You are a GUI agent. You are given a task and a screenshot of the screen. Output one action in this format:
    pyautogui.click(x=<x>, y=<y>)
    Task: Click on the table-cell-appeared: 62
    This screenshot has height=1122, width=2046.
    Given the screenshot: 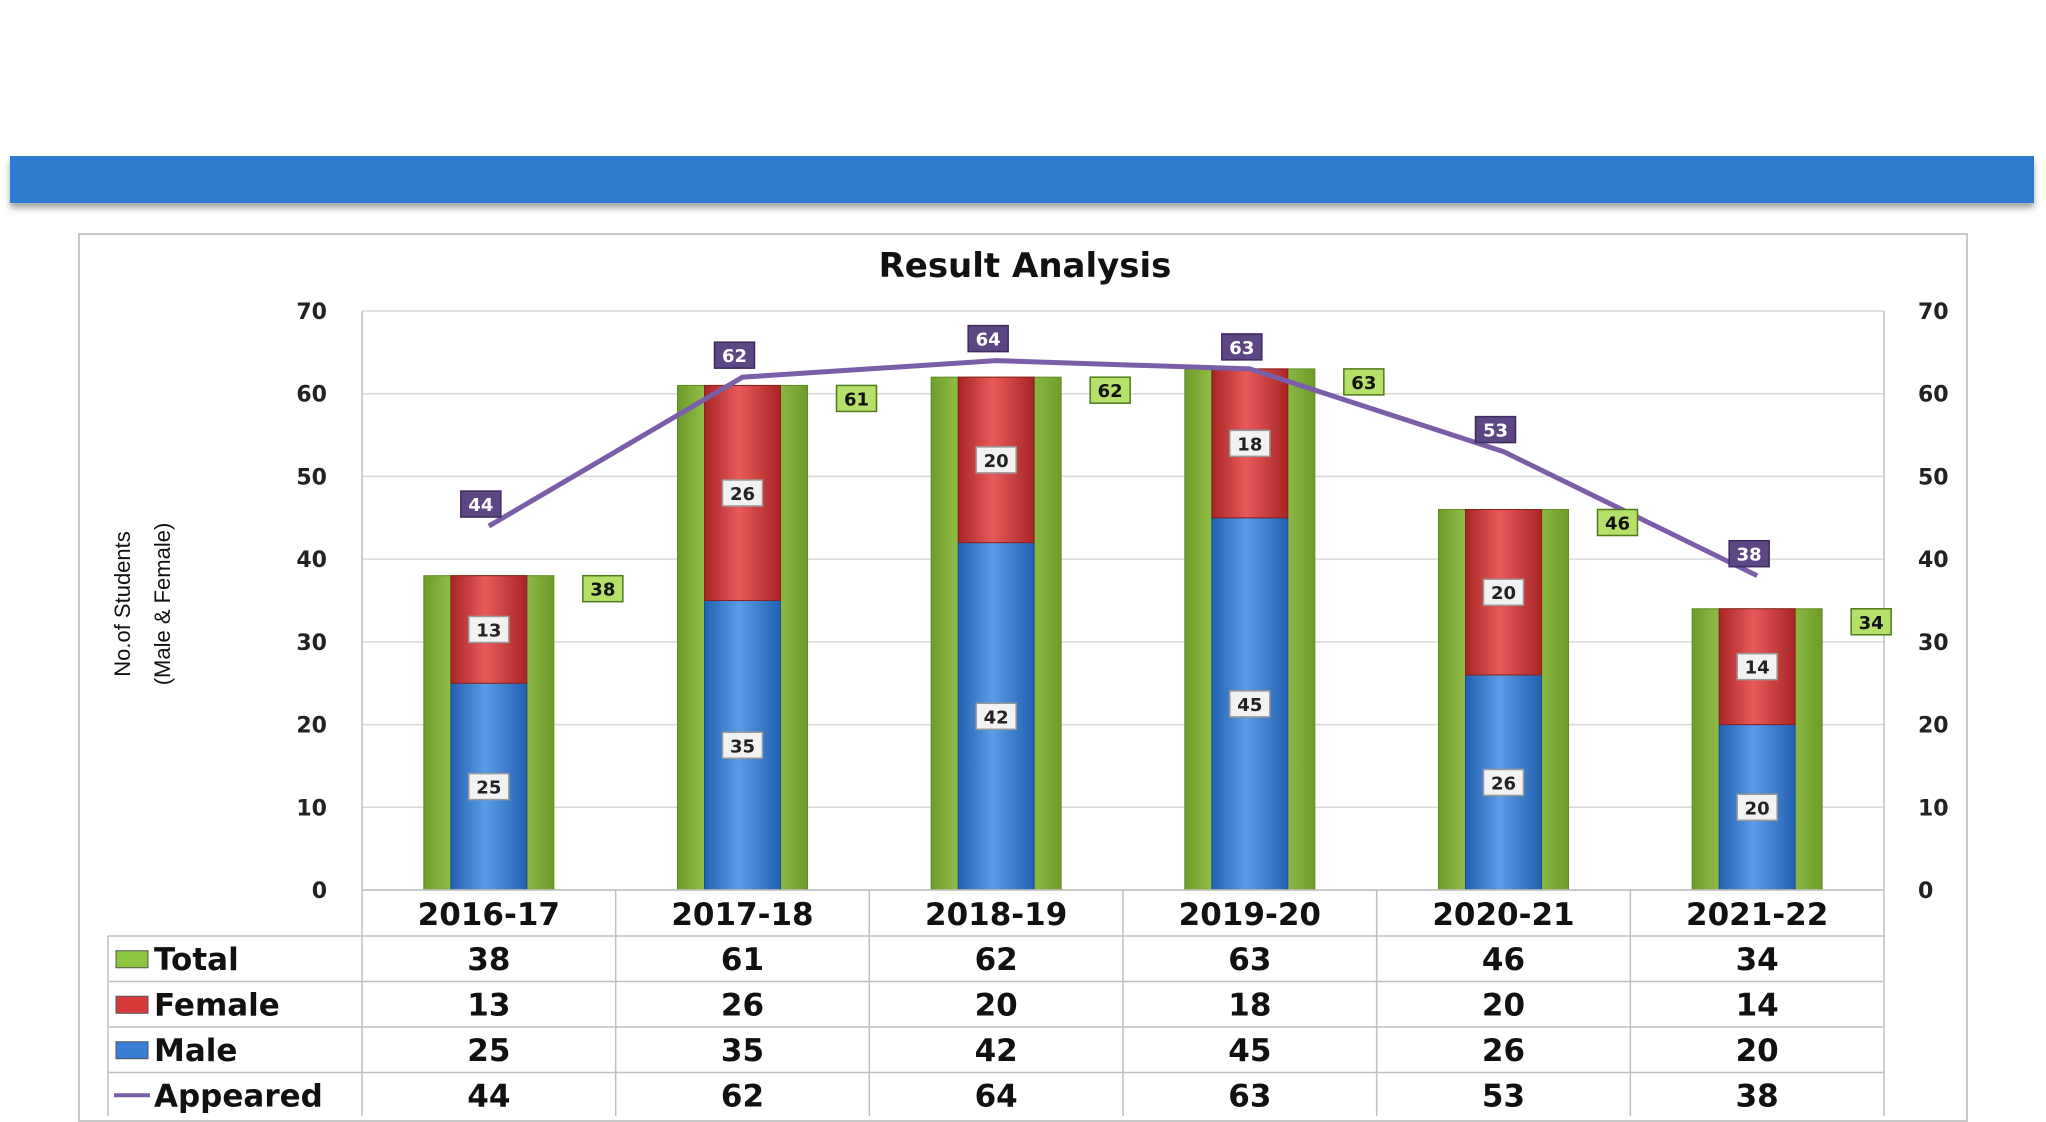 What is the action you would take?
    pyautogui.click(x=742, y=1096)
    